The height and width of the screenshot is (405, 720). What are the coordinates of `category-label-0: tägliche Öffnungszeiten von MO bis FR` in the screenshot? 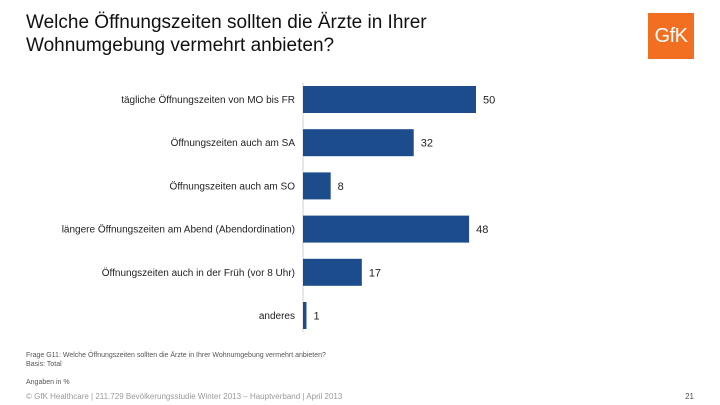 It's located at (208, 100).